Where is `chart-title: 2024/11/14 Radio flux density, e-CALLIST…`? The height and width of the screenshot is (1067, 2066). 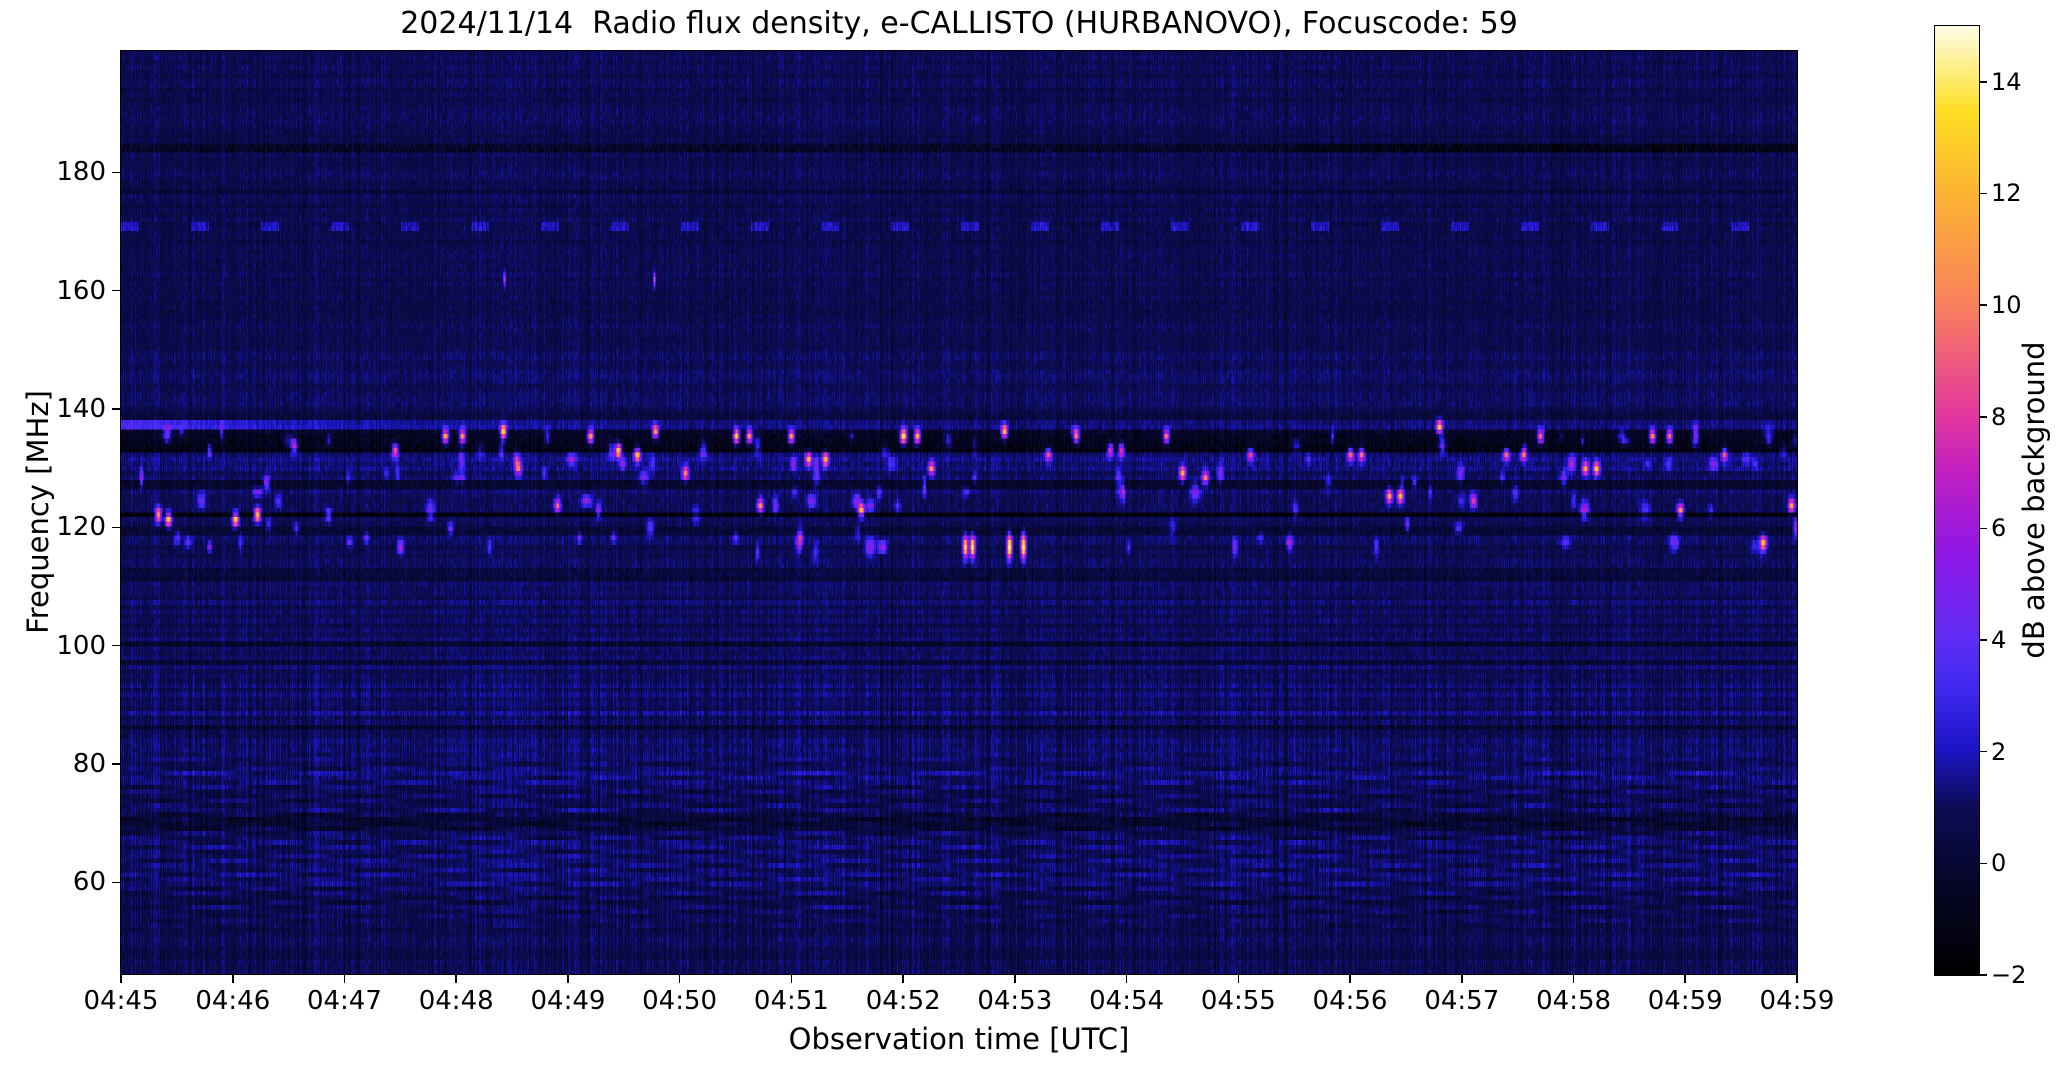 chart-title: 2024/11/14 Radio flux density, e-CALLIST… is located at coordinates (959, 23).